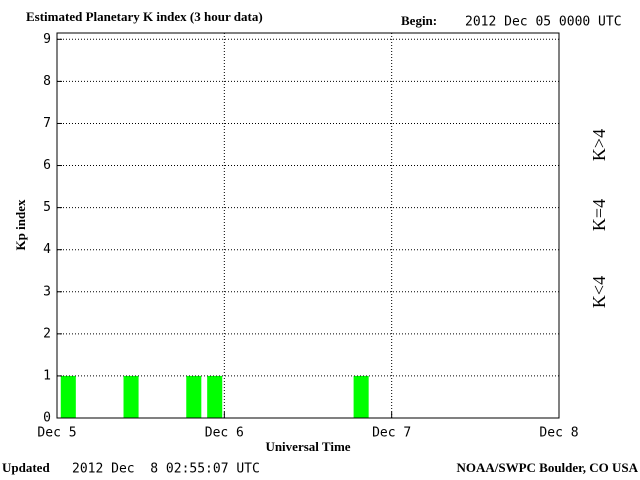  What do you see at coordinates (391, 433) in the screenshot?
I see `x-tick-label: Dec 7` at bounding box center [391, 433].